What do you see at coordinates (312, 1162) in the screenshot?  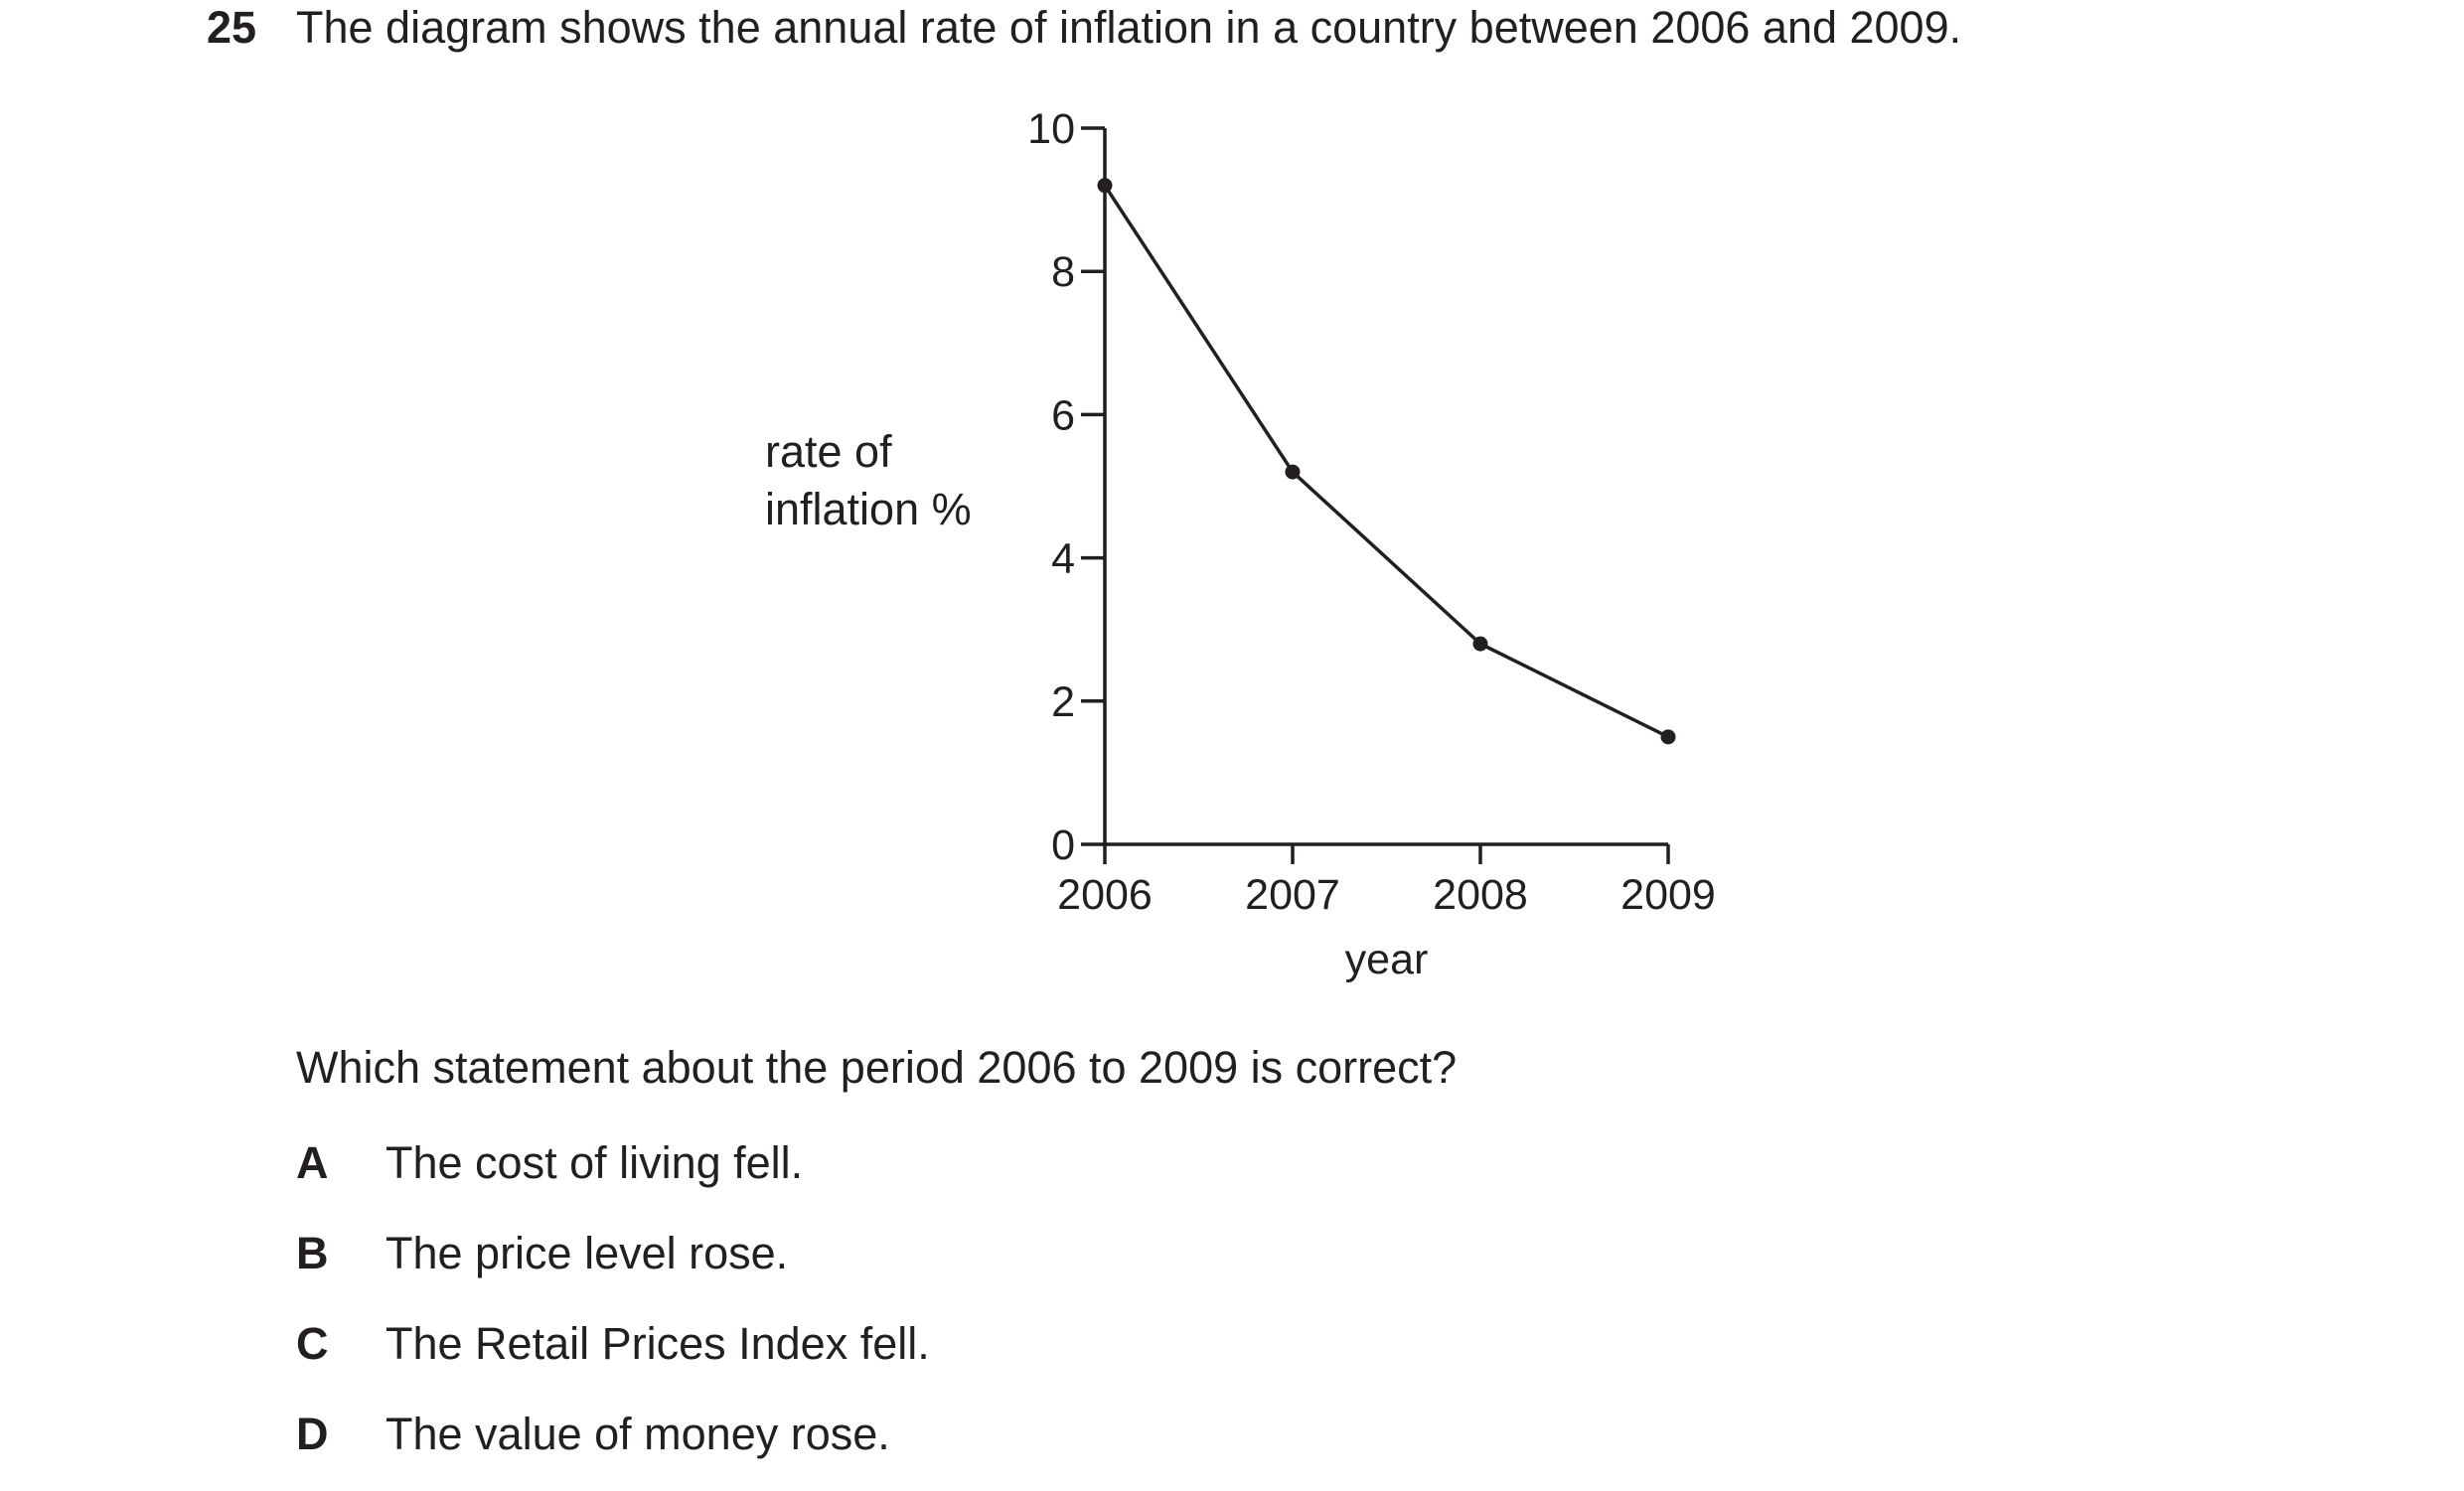 I see `option-a-letter: A` at bounding box center [312, 1162].